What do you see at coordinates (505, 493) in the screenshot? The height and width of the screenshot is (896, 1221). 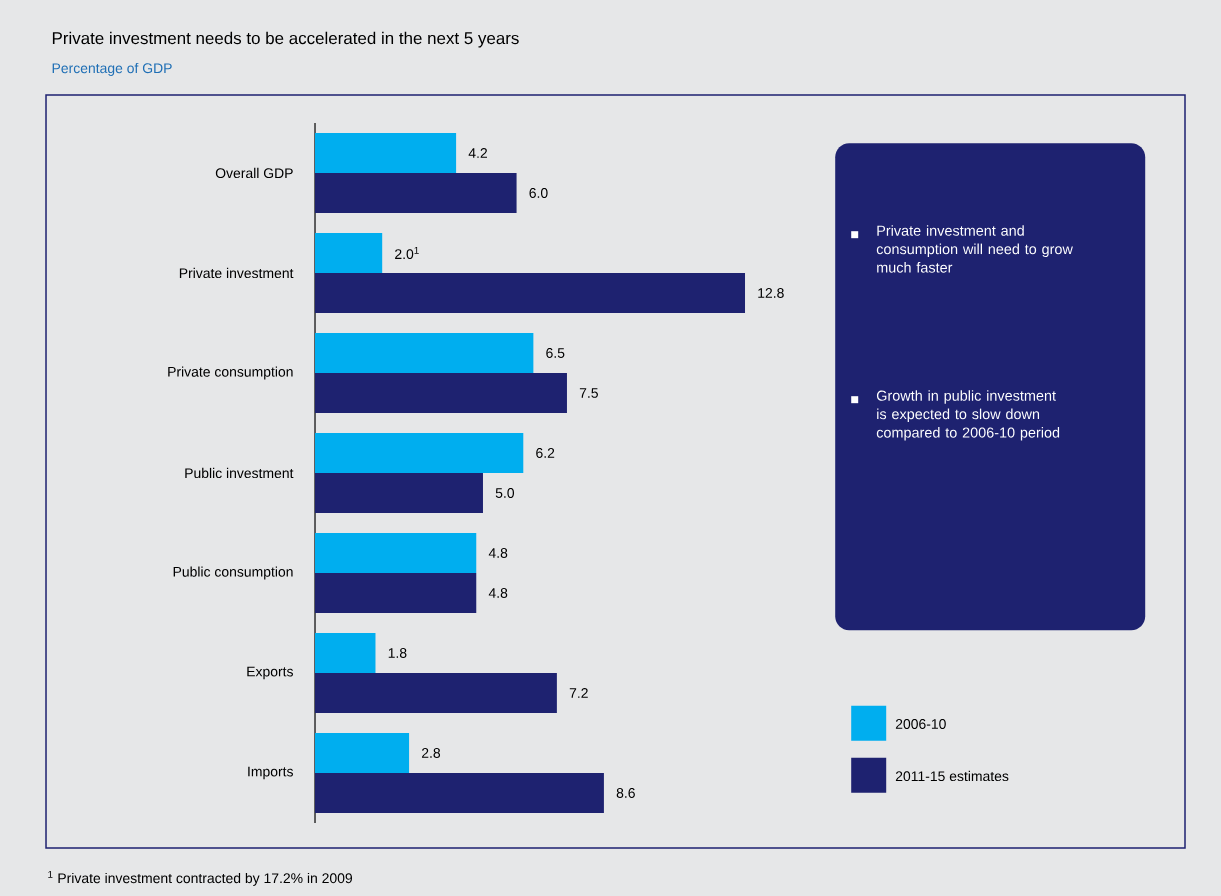 I see `data-label: 5.0` at bounding box center [505, 493].